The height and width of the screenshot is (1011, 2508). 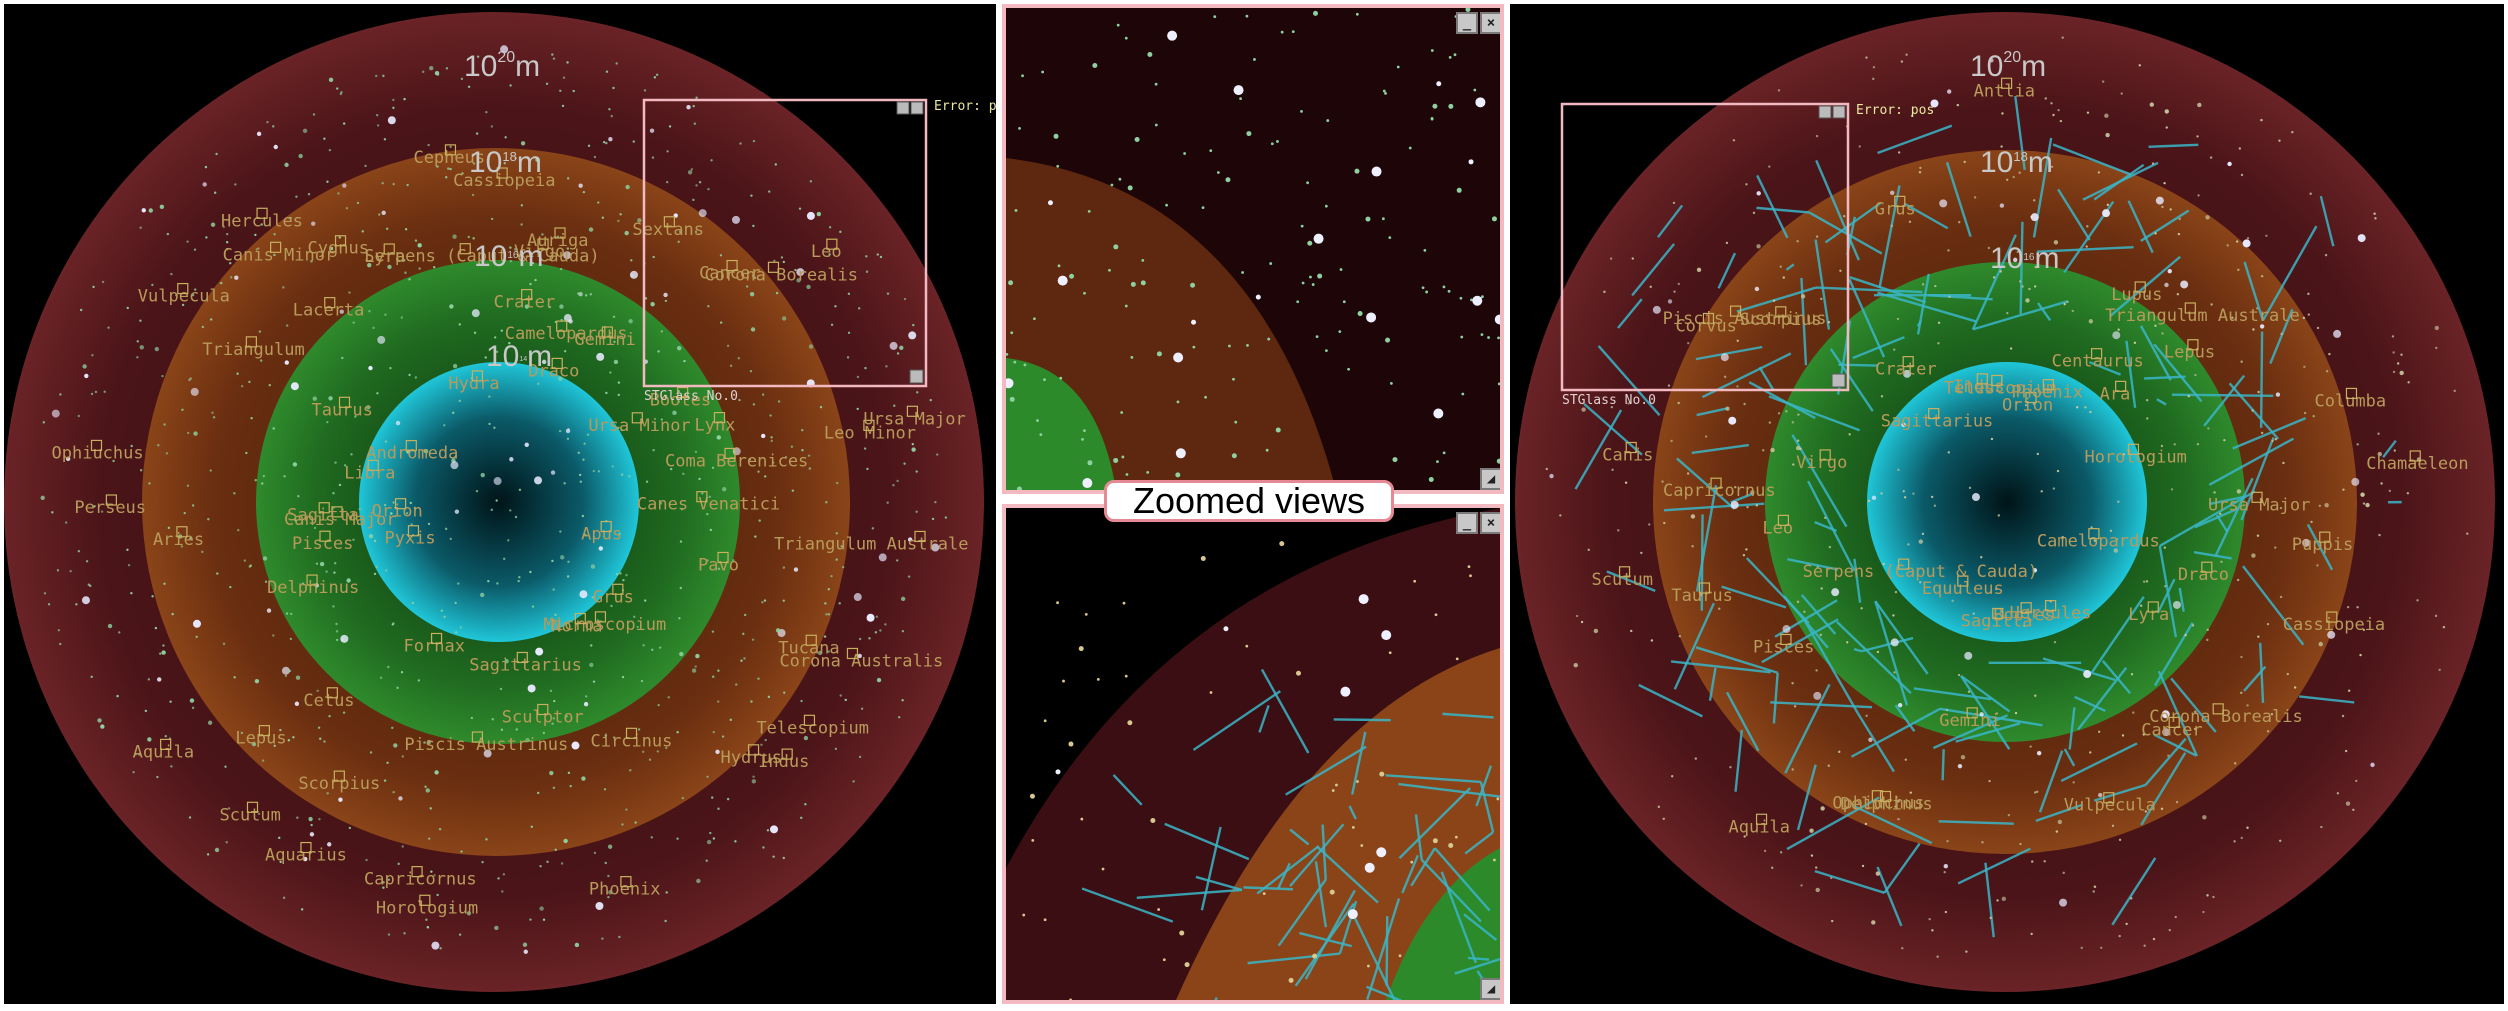 I want to click on constellation-label: Scutum, so click(x=249, y=815).